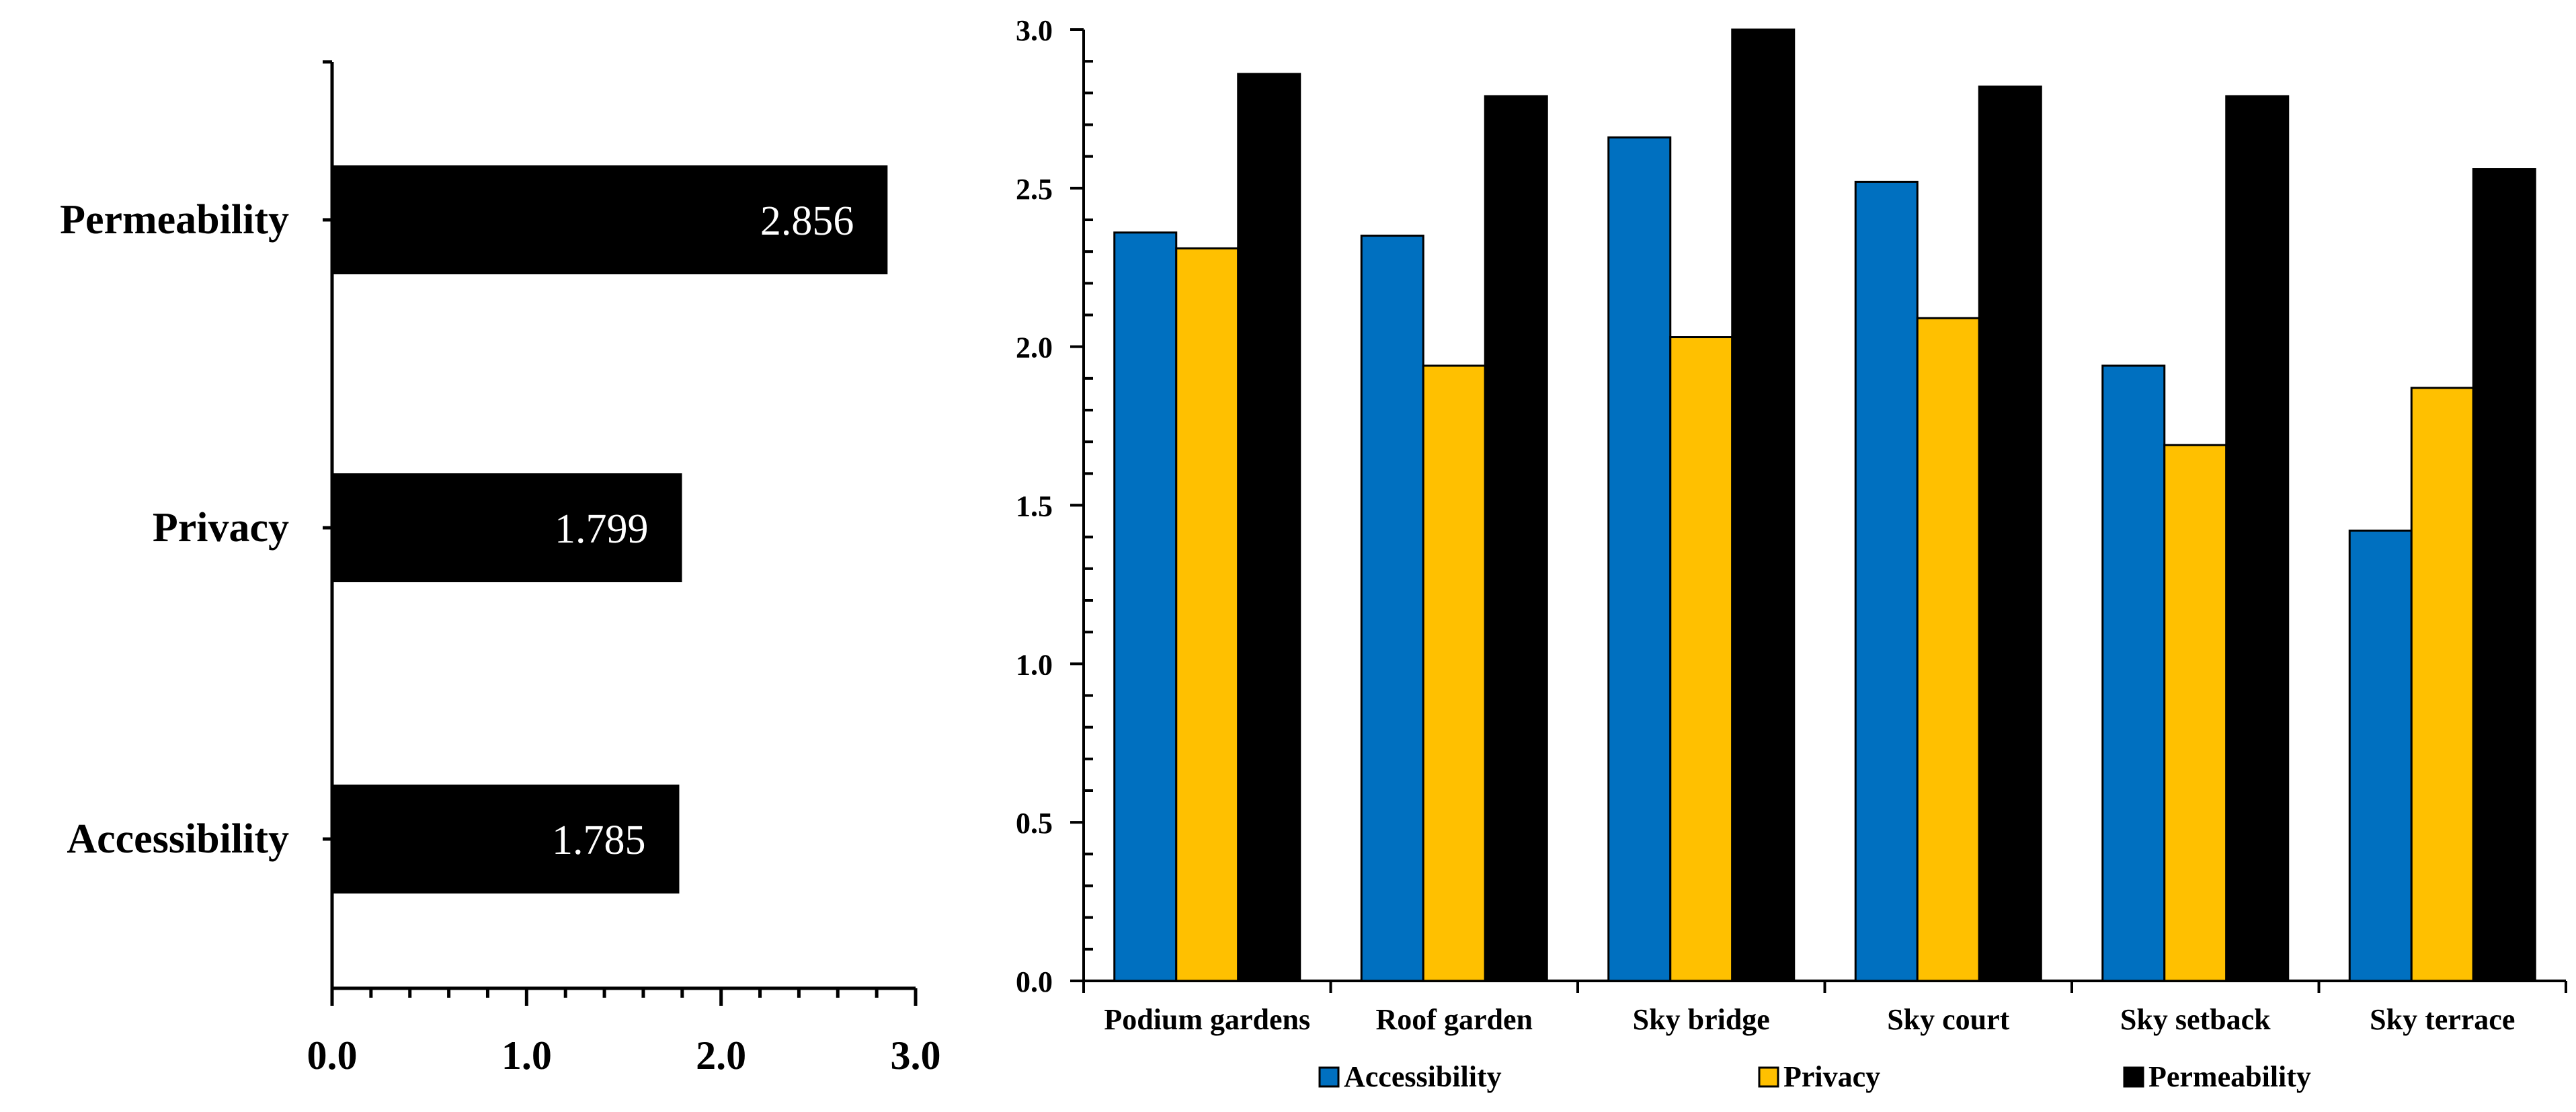 Image resolution: width=2576 pixels, height=1112 pixels. What do you see at coordinates (1454, 673) in the screenshot?
I see `bar-privacy-roof-garden` at bounding box center [1454, 673].